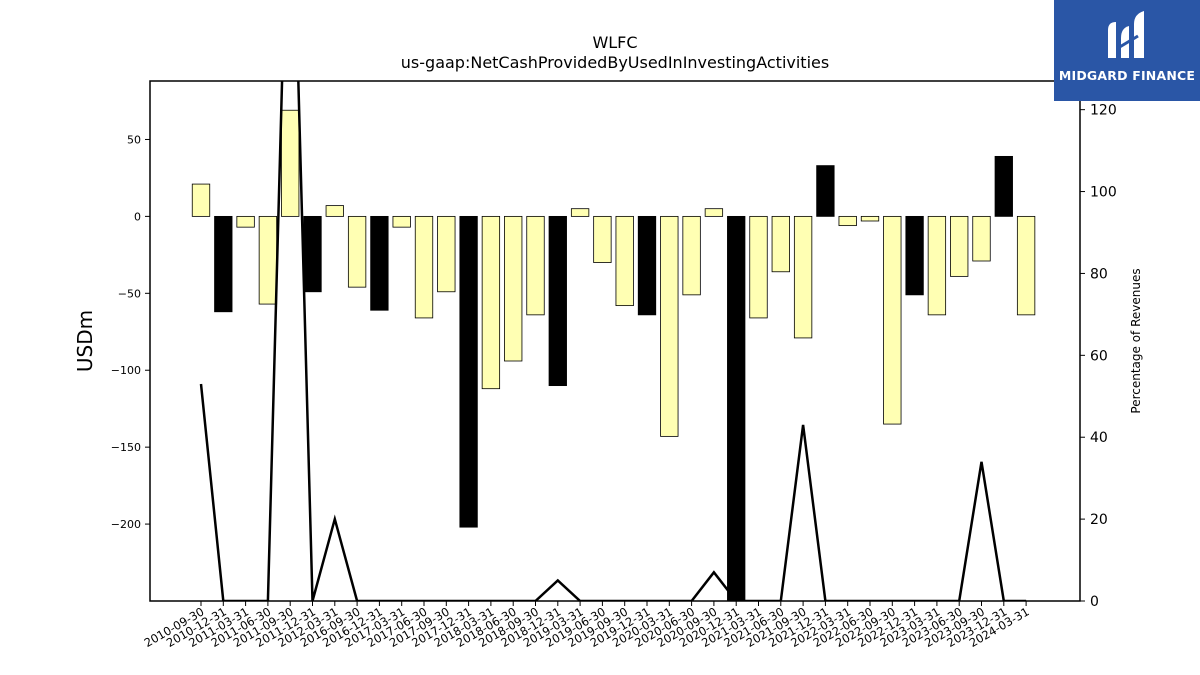 The width and height of the screenshot is (1200, 675). What do you see at coordinates (85, 341) in the screenshot?
I see `y-axis-label: USDm` at bounding box center [85, 341].